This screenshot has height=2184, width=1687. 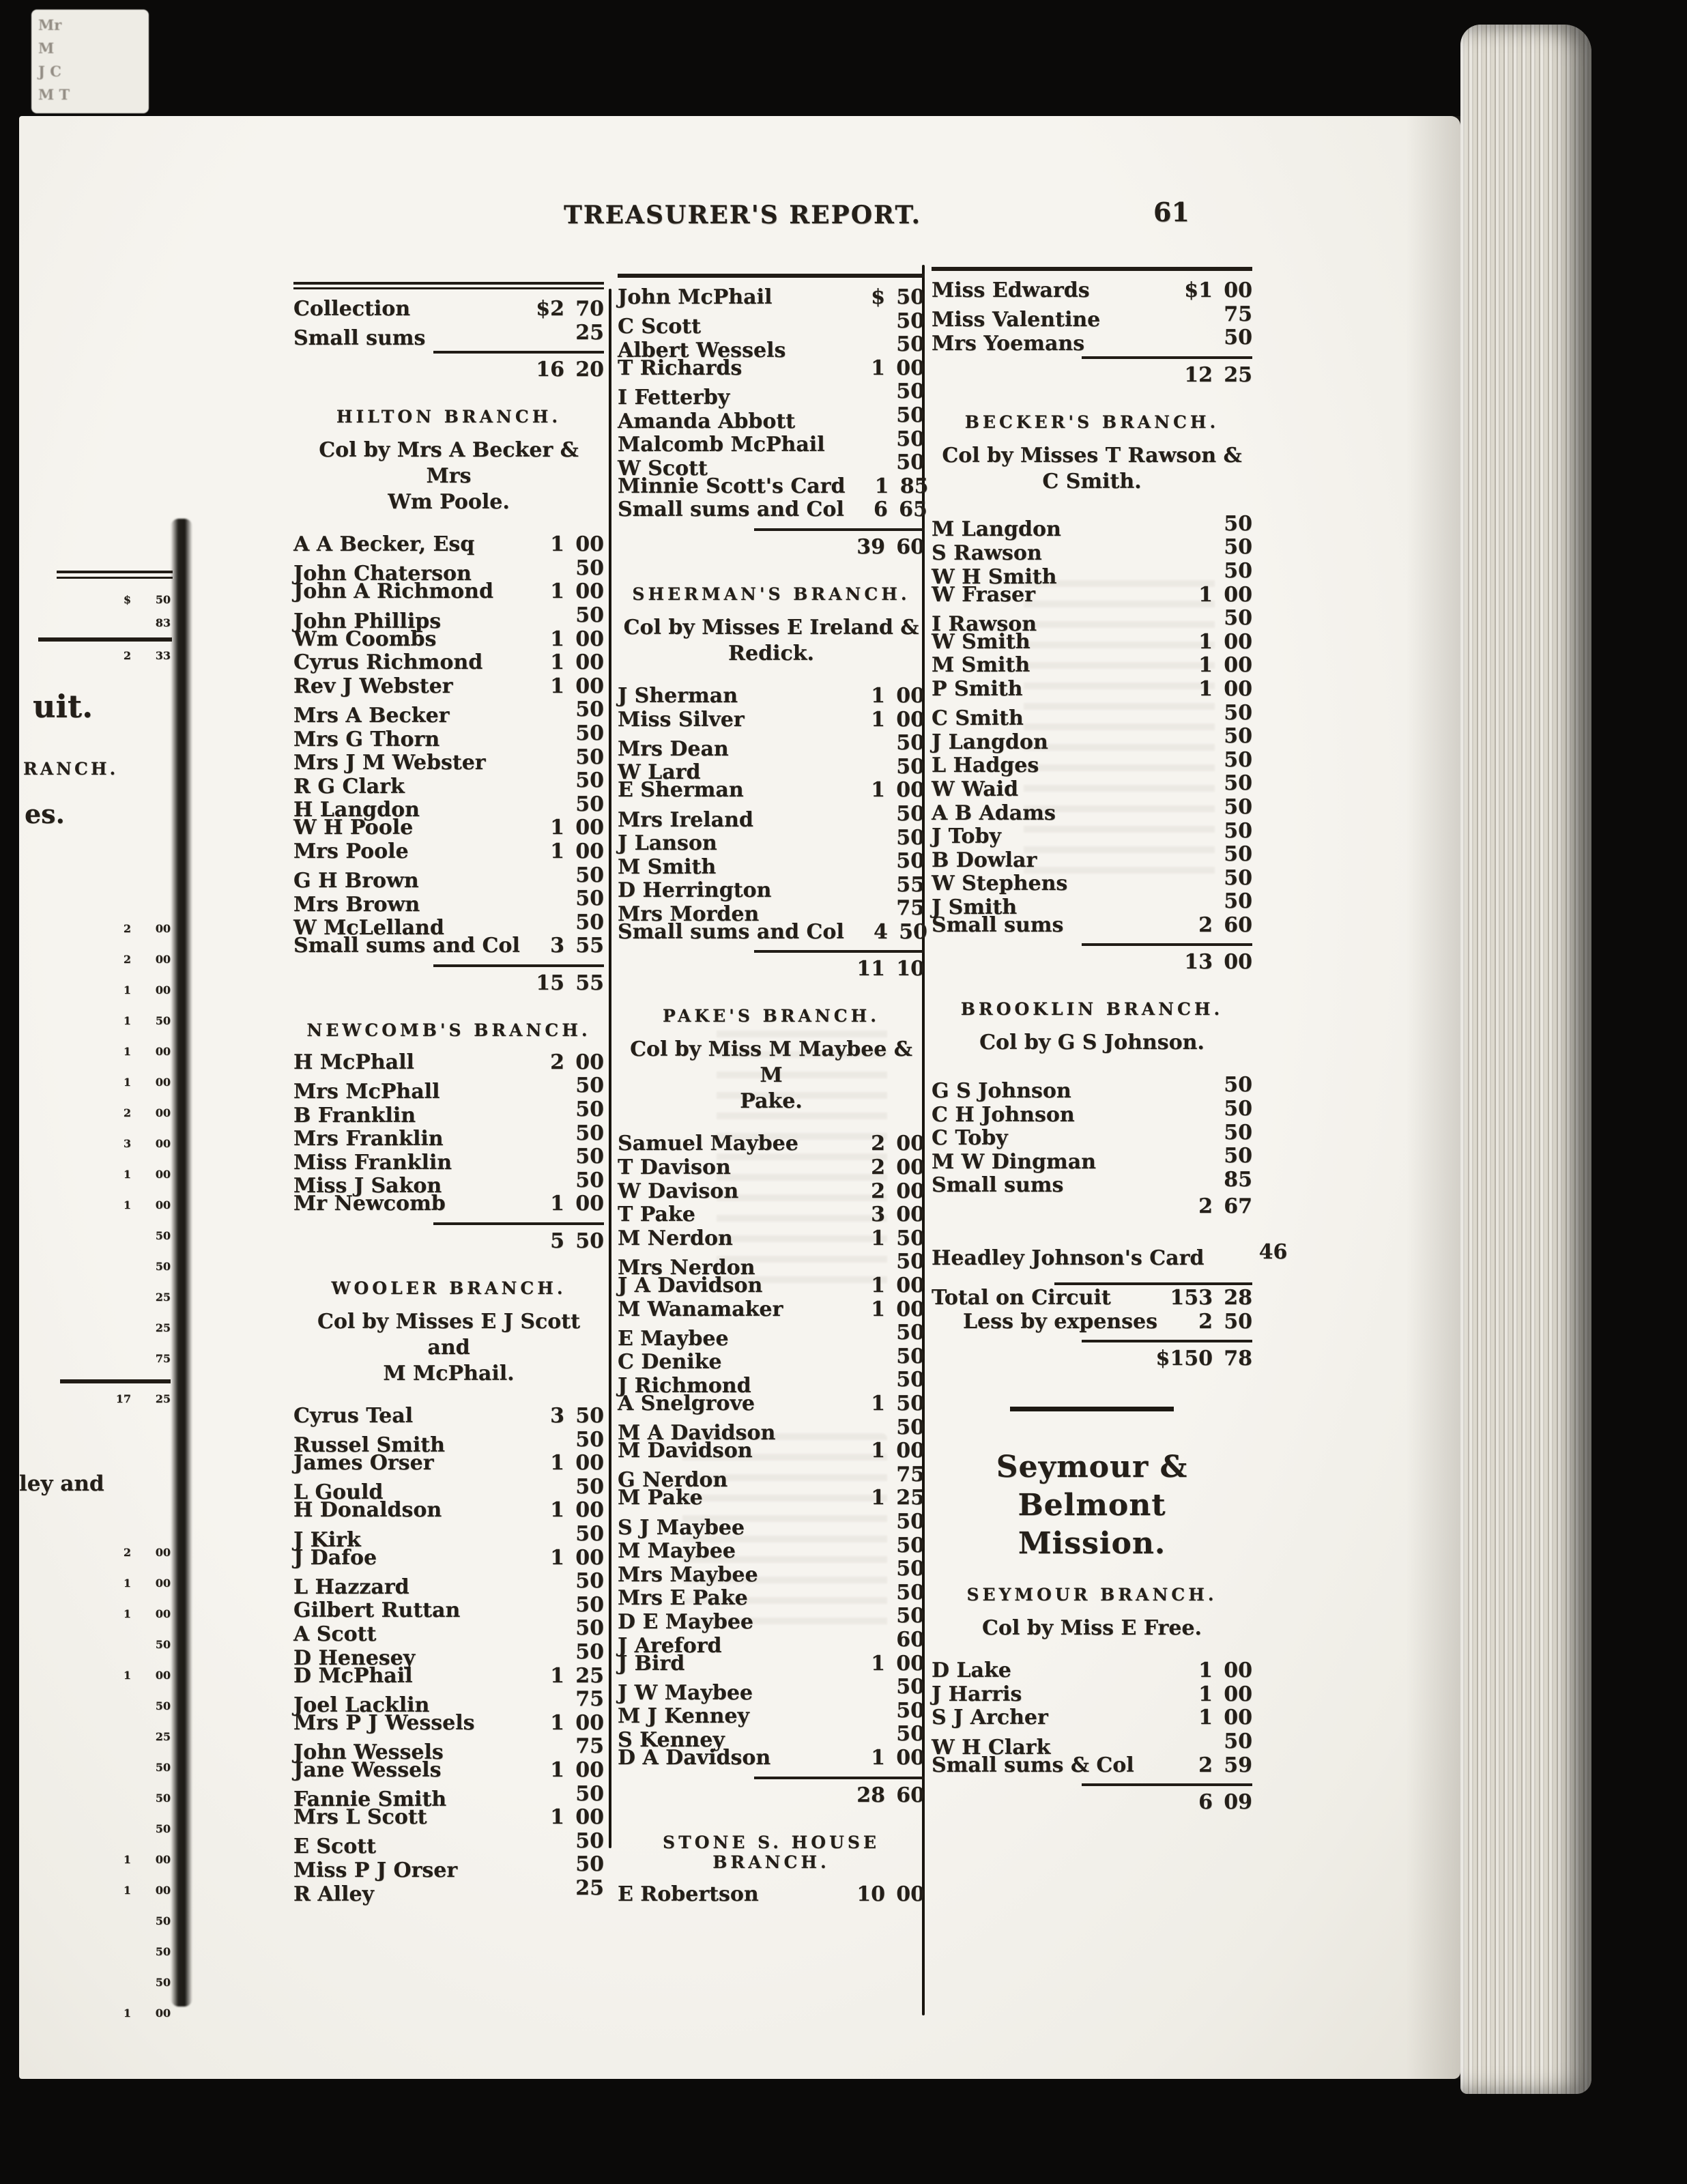 I want to click on amount: 25, so click(x=562, y=333).